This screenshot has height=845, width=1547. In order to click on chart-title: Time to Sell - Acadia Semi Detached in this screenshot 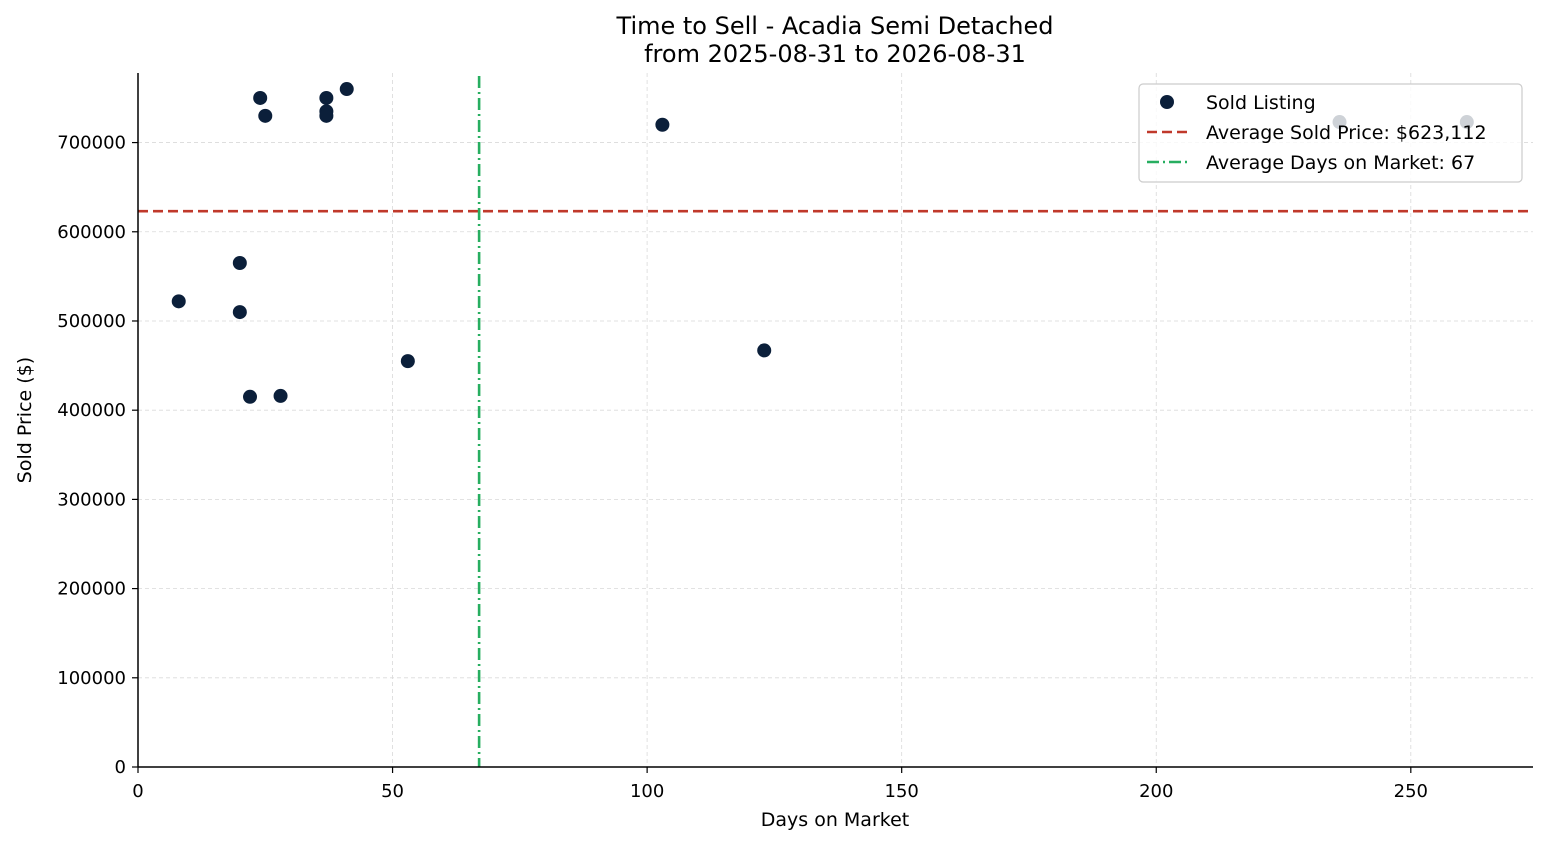, I will do `click(835, 26)`.